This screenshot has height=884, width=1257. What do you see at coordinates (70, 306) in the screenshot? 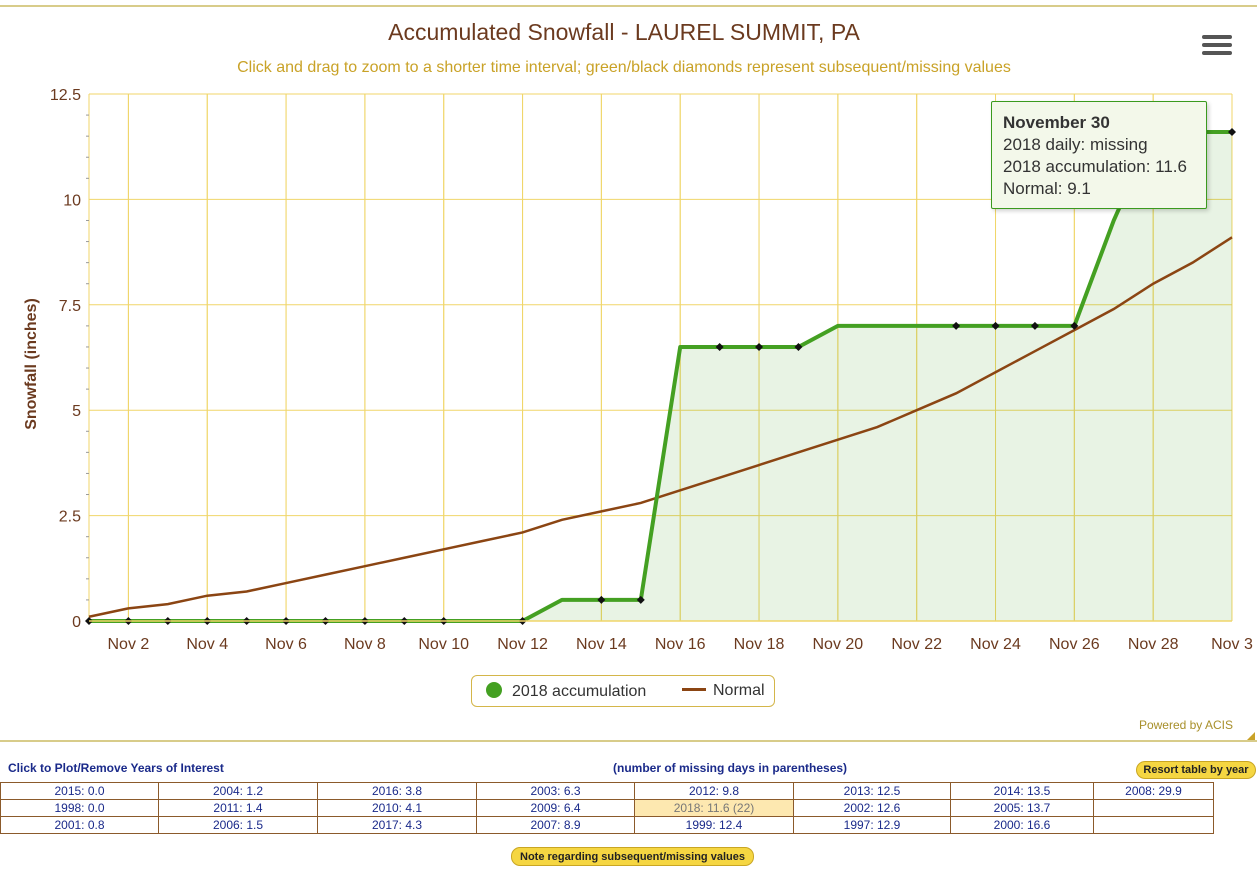
I see `y-tick-label: 7.5` at bounding box center [70, 306].